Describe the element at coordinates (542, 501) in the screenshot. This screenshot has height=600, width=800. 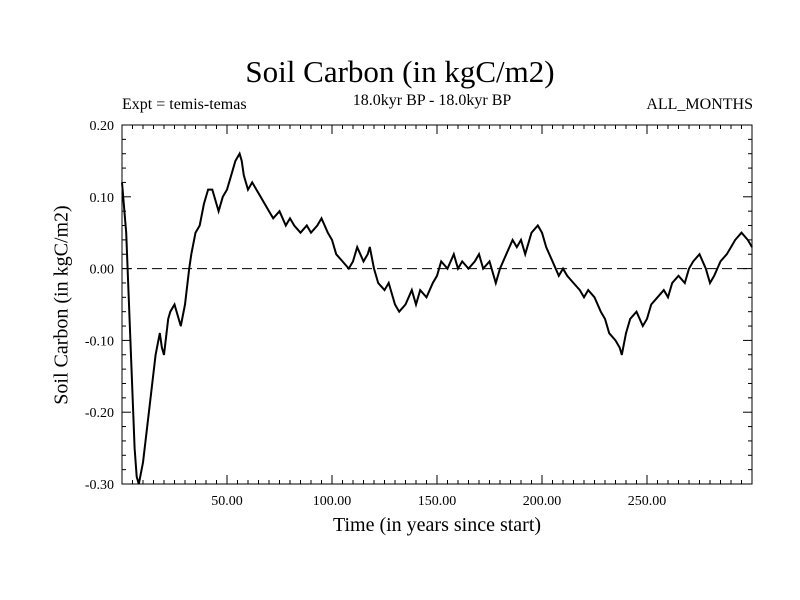
I see `x-tick-label: 200.00` at that location.